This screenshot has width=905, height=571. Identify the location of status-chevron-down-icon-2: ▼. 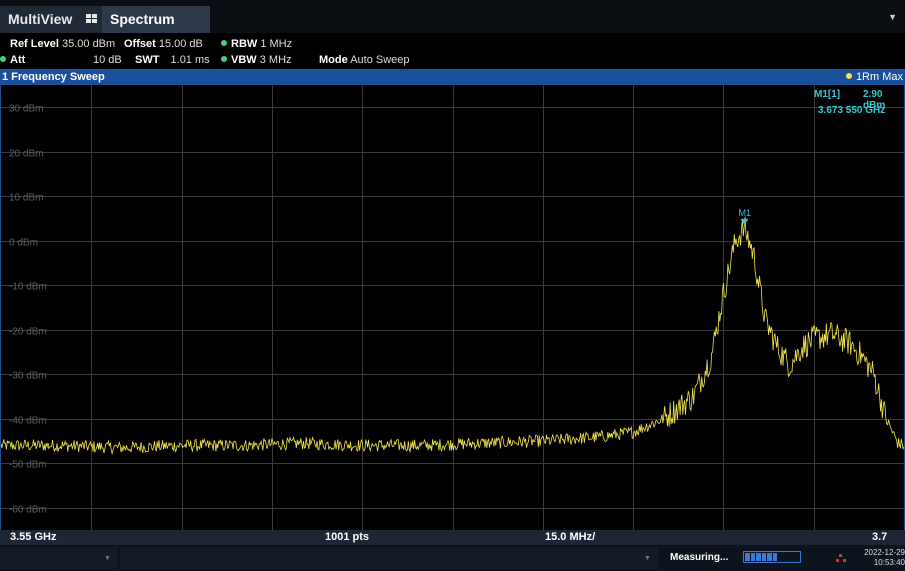
(647, 558).